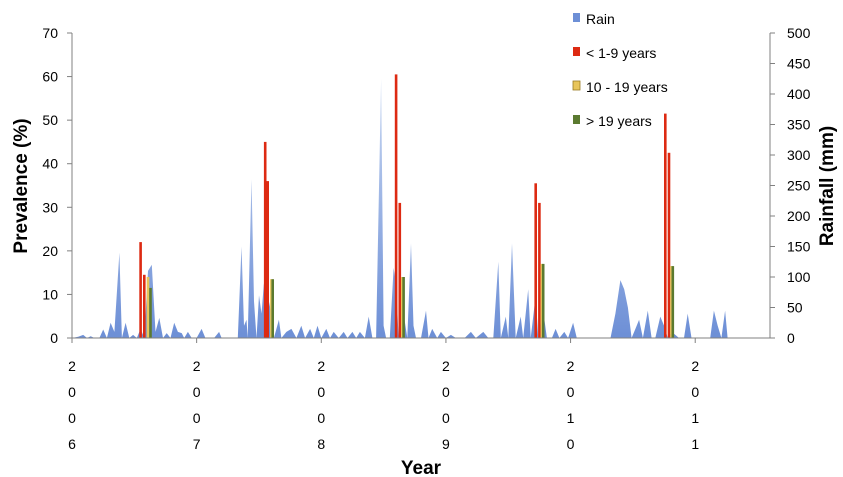  Describe the element at coordinates (619, 121) in the screenshot. I see `legend-label: > 19 years` at that location.